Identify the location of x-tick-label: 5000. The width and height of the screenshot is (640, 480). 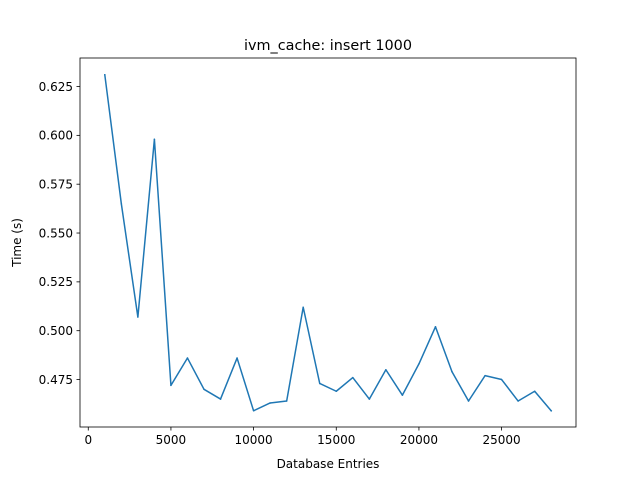
(171, 440).